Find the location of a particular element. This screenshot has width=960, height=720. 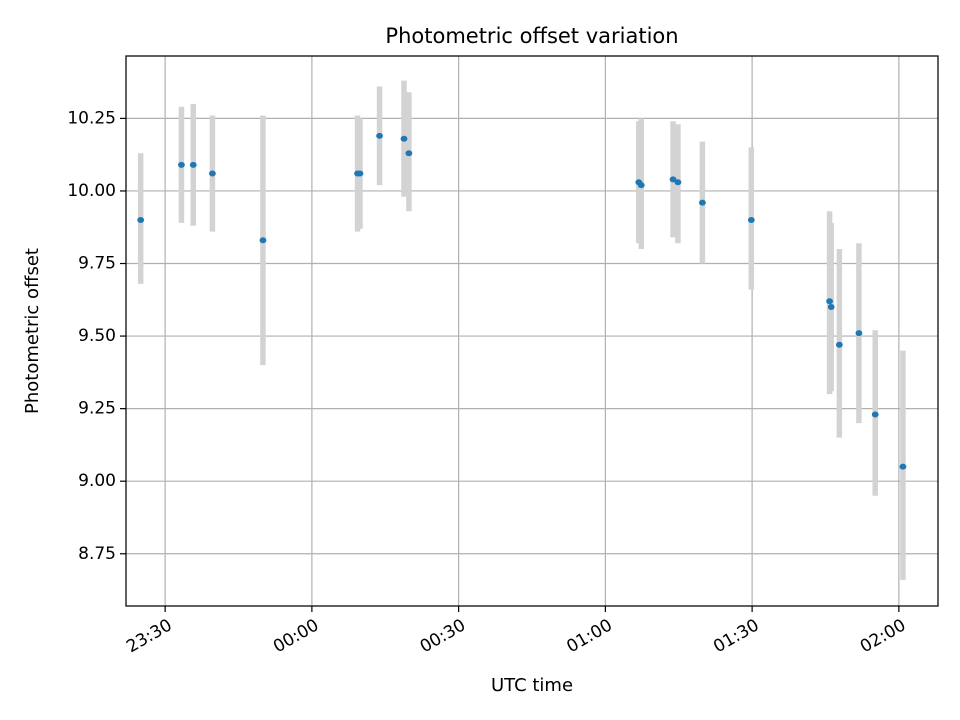

y-tick-label: 9.25 is located at coordinates (97, 409).